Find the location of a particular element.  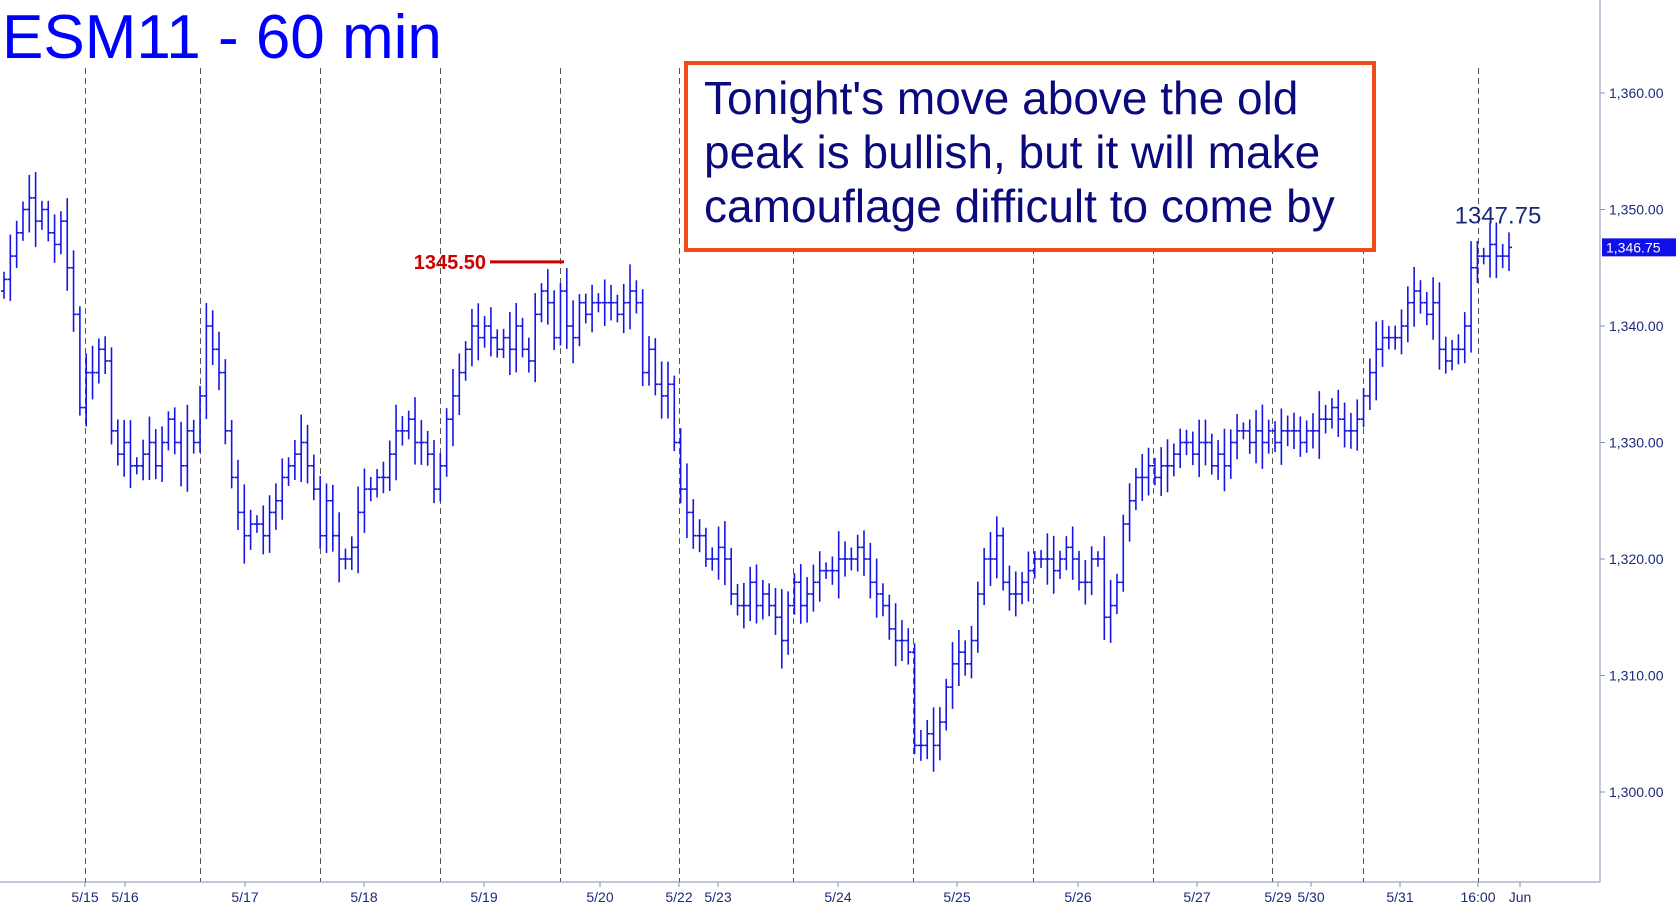

y-tick-label-1330: 1,330.00 is located at coordinates (1636, 443).